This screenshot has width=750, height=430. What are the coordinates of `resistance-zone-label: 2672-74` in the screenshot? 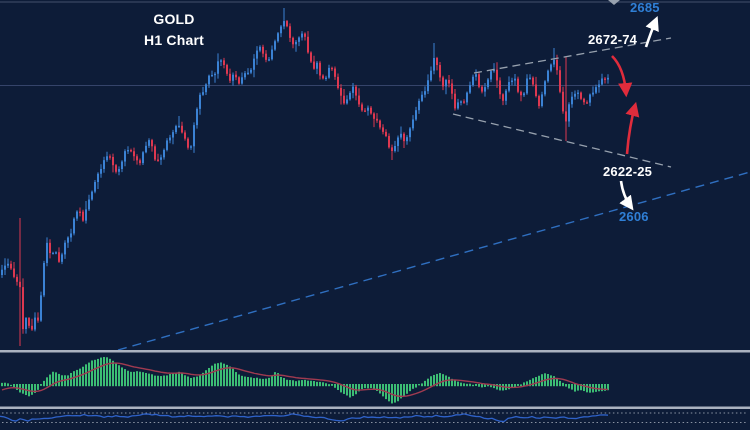 It's located at (613, 39).